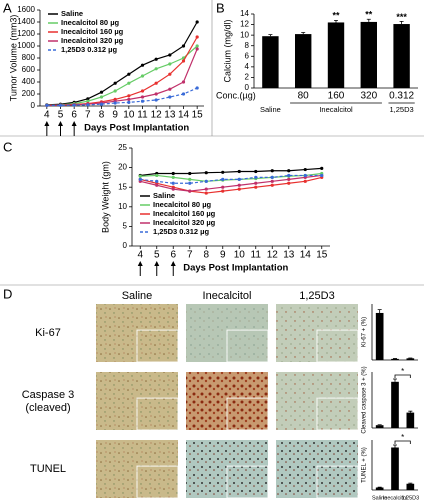 This screenshot has height=500, width=424. Describe the element at coordinates (184, 213) in the screenshot. I see `legend-label: Inecalcitol 160 µg` at that location.